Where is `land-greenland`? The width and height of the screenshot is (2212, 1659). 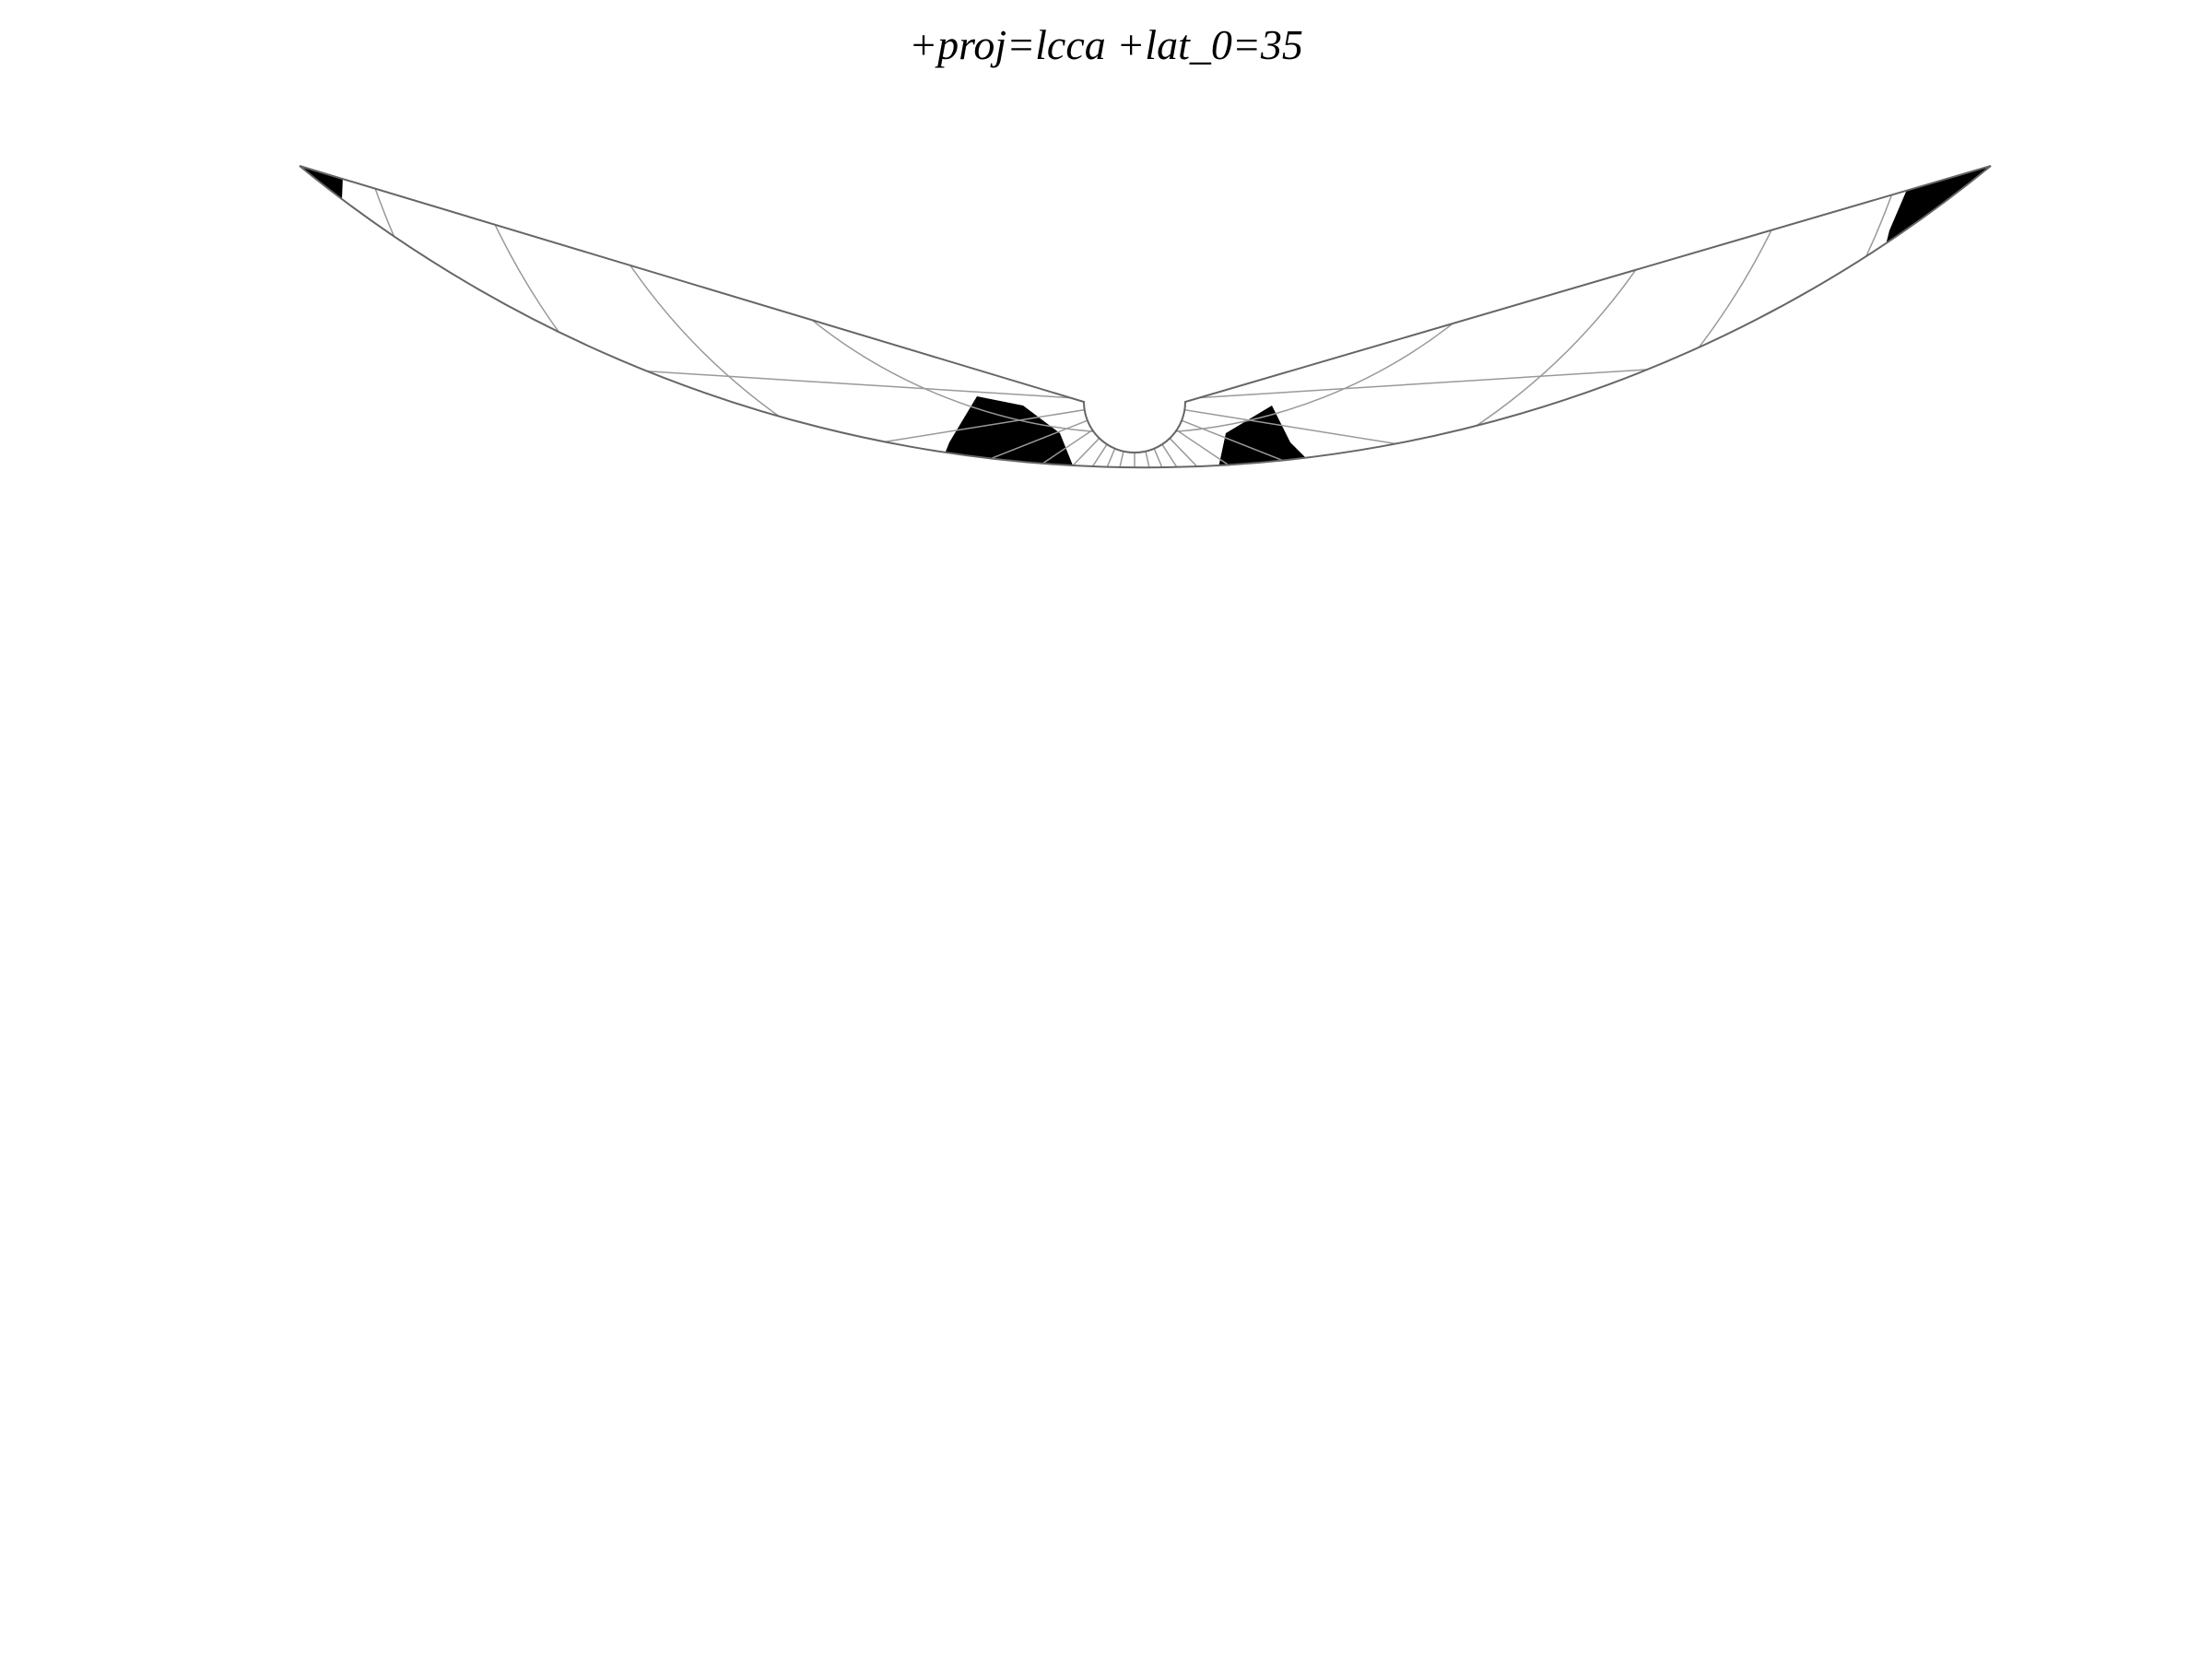 land-greenland is located at coordinates (1101, 544).